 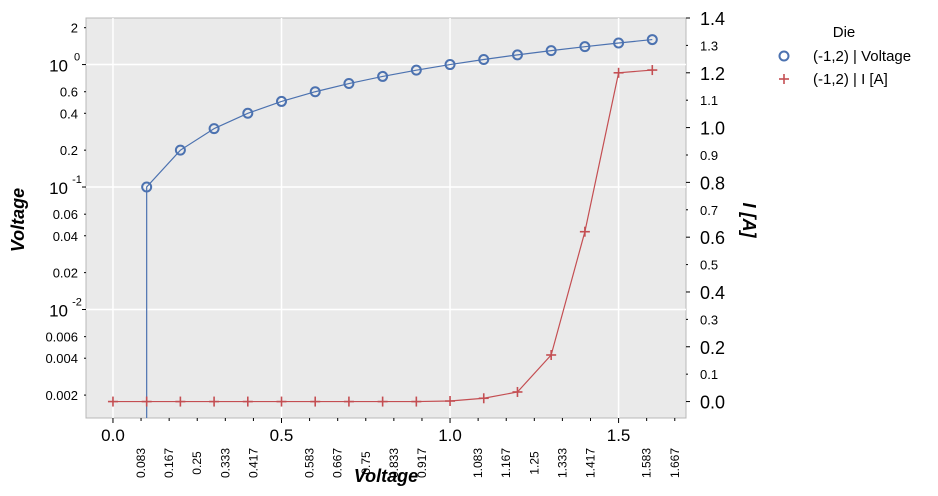 What do you see at coordinates (61, 358) in the screenshot?
I see `y-left-minor-tick-label: 0.004` at bounding box center [61, 358].